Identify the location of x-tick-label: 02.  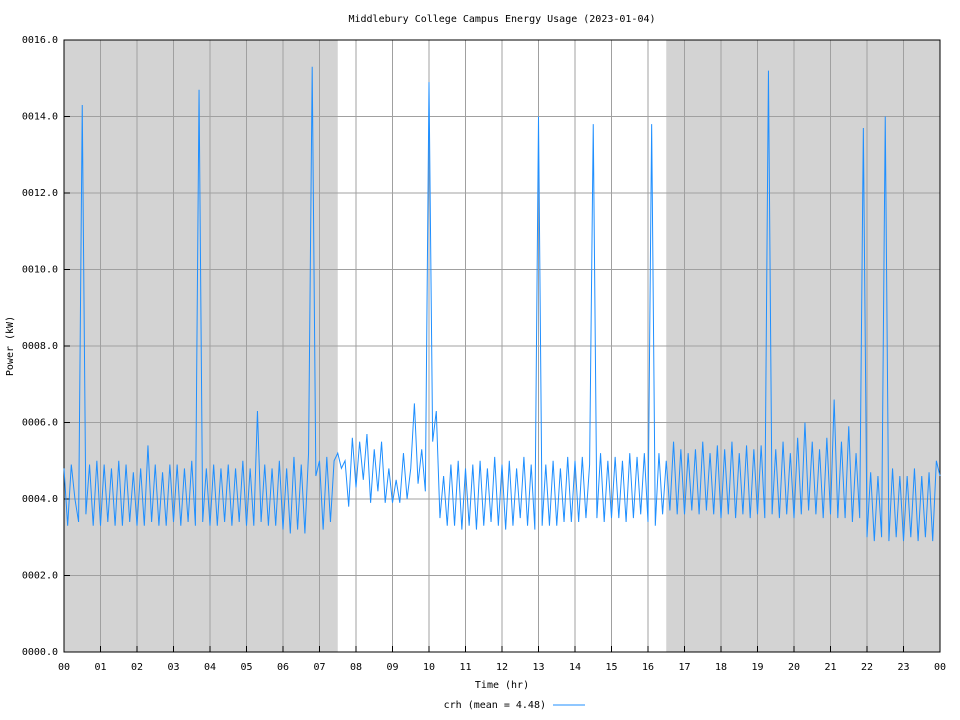
(137, 667).